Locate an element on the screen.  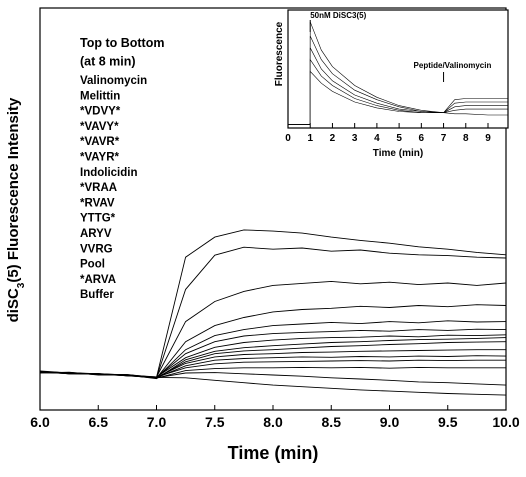
x-tick-label: 3 is located at coordinates (355, 138).